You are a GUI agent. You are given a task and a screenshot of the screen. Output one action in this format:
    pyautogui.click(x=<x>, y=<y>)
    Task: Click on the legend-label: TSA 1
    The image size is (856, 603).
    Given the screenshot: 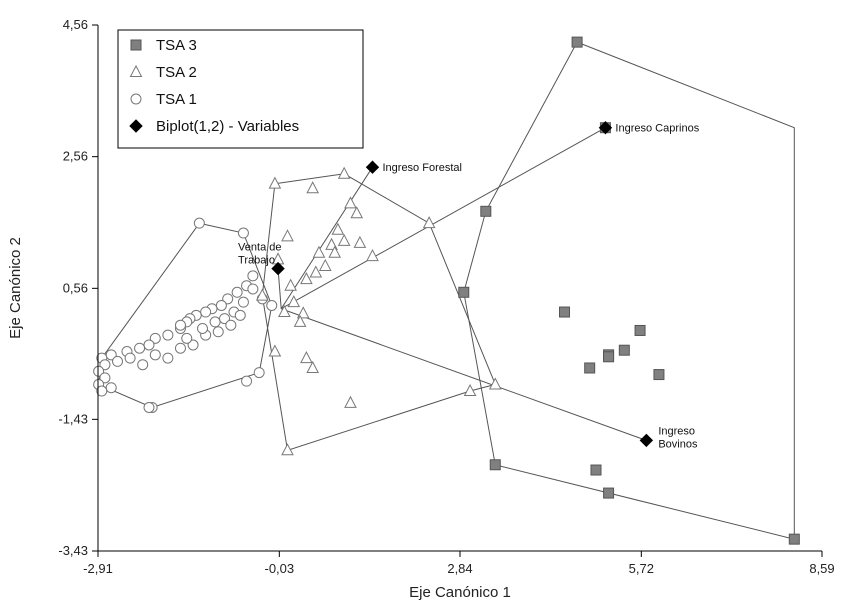 What is the action you would take?
    pyautogui.click(x=176, y=99)
    